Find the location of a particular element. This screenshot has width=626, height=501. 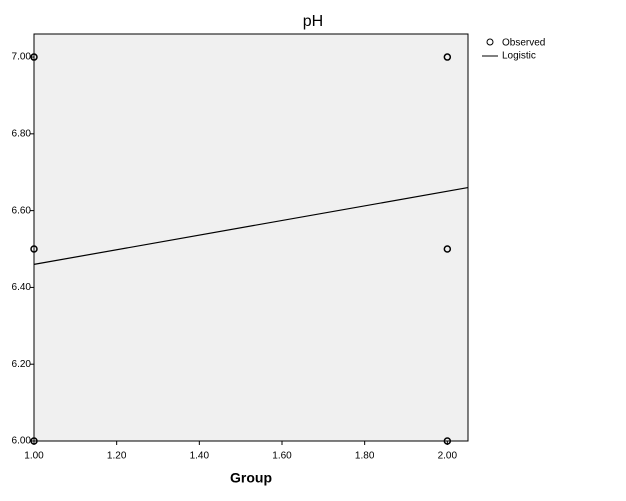

x-tick-label: 1.60 is located at coordinates (282, 456).